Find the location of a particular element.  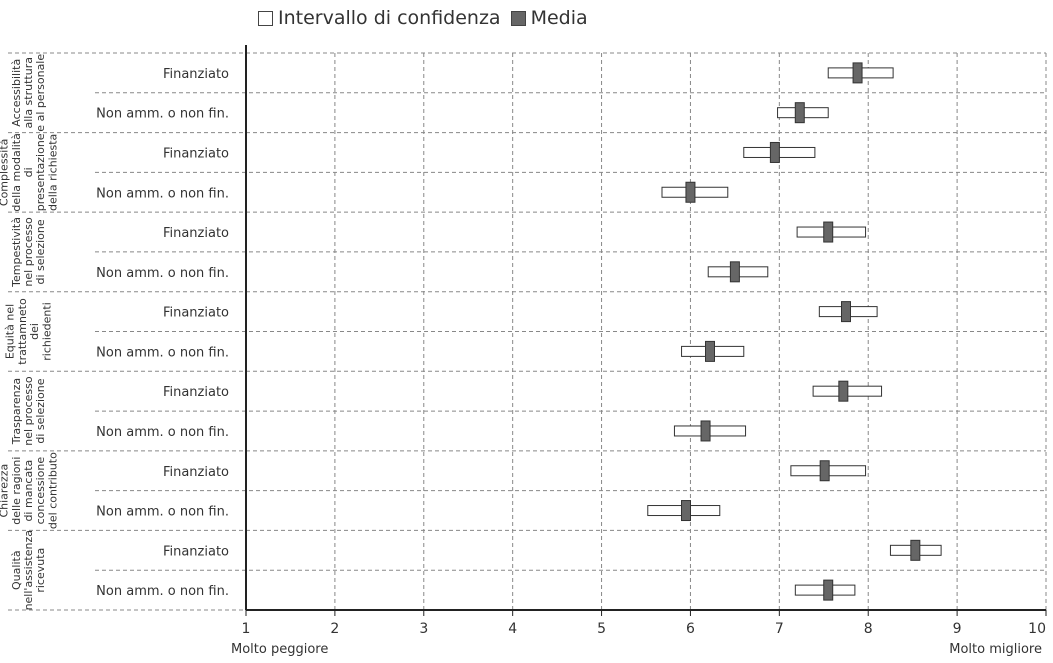

legend-ci-item: Intervallo di confidenza is located at coordinates (379, 18).